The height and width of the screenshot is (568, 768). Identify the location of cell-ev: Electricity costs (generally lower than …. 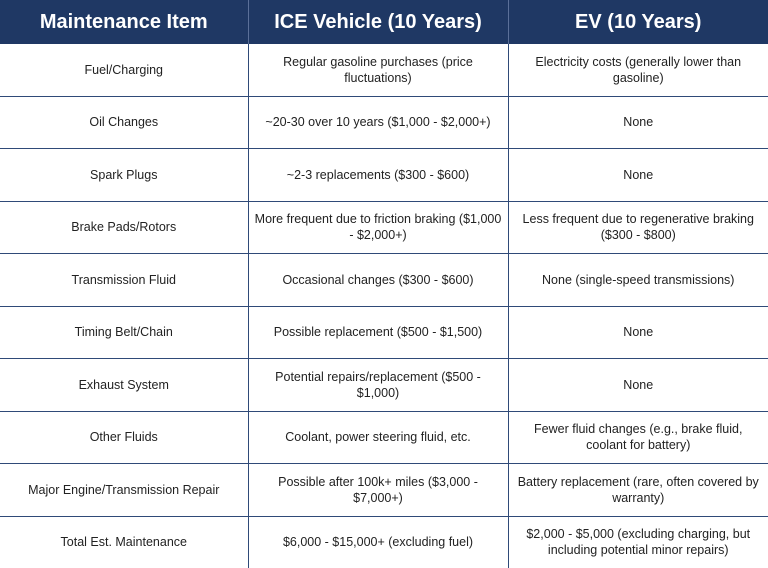
(638, 70).